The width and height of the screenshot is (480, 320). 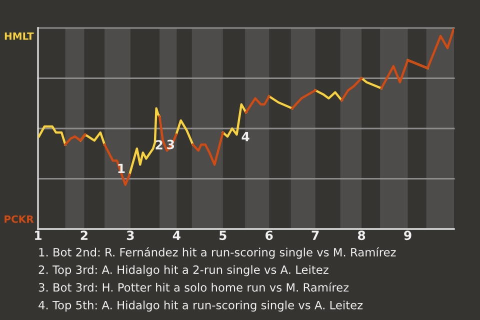 I want to click on text: 1. Bot 2nd: R. Fernández hit a run-scoring single vs M. Ramírez, so click(x=217, y=253).